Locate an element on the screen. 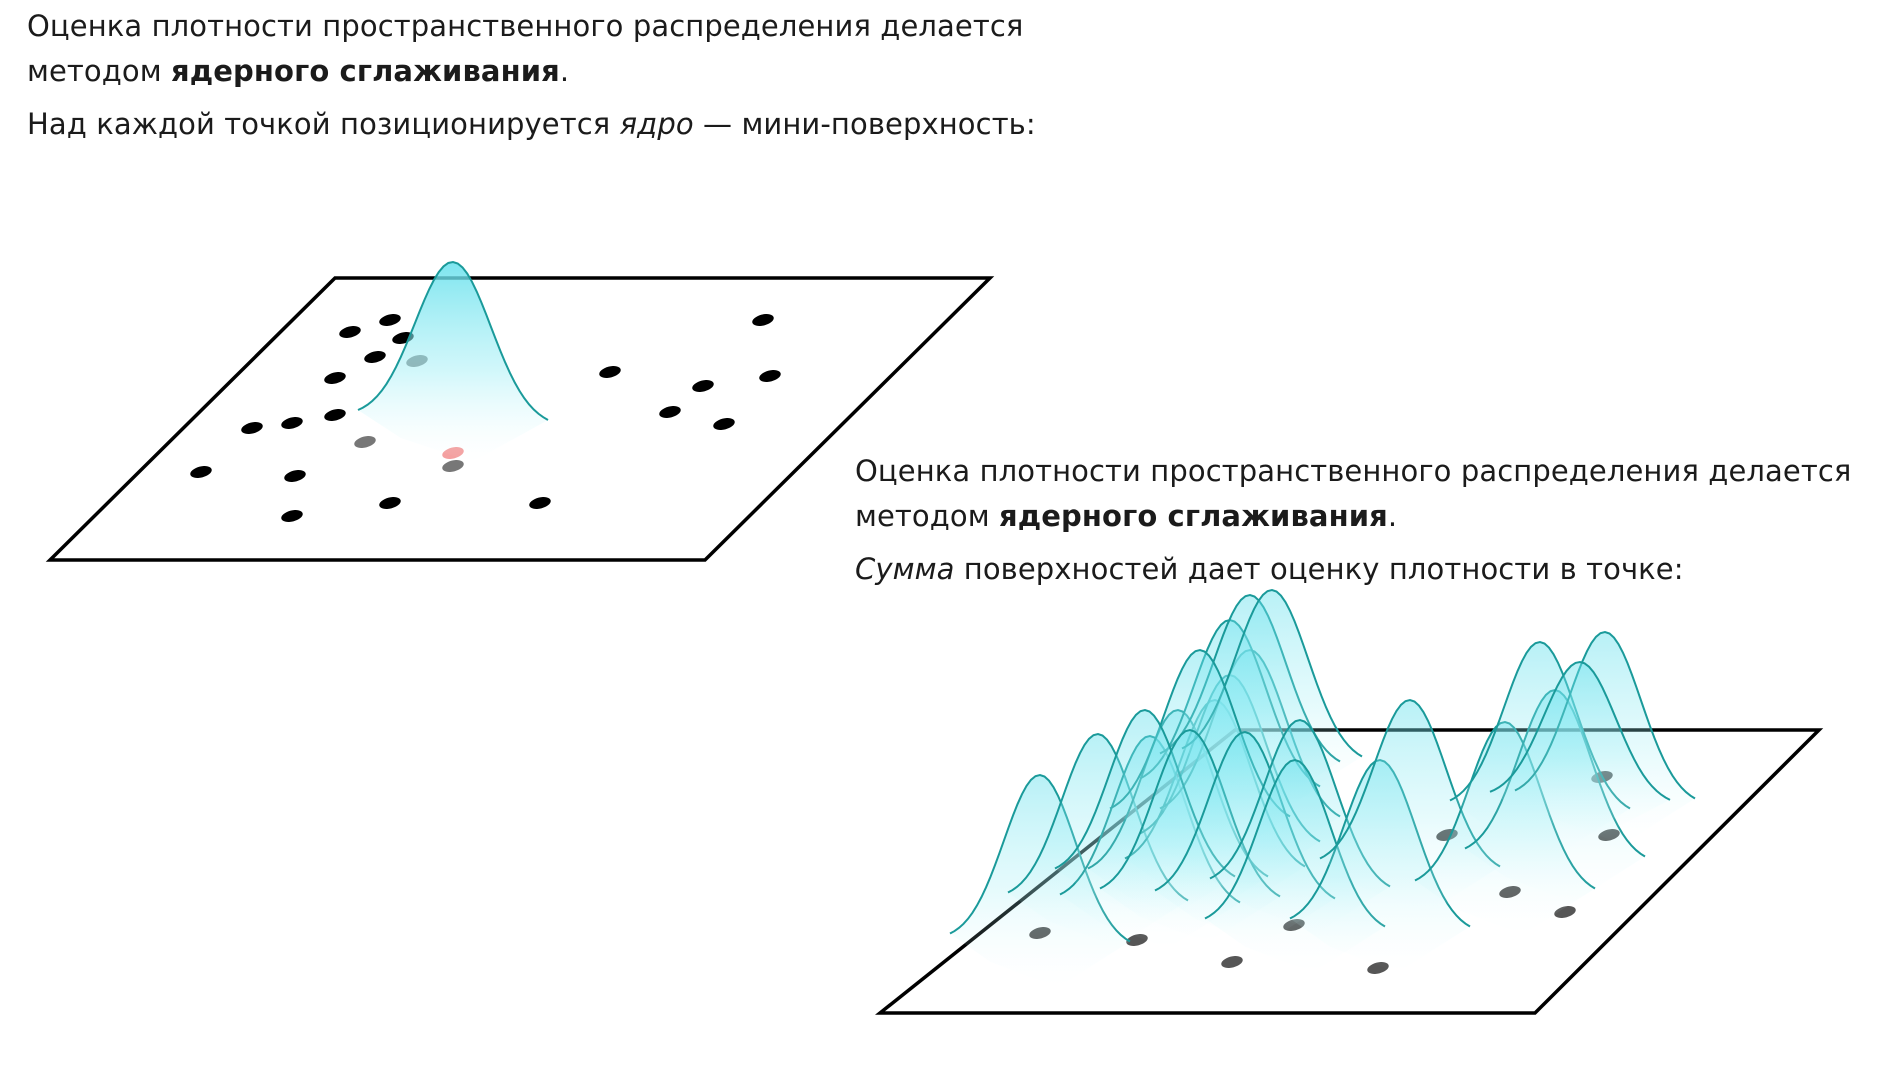 Image resolution: width=1882 pixels, height=1084 pixels. intro-line-2-bold: ядерного сглаживания is located at coordinates (365, 71).